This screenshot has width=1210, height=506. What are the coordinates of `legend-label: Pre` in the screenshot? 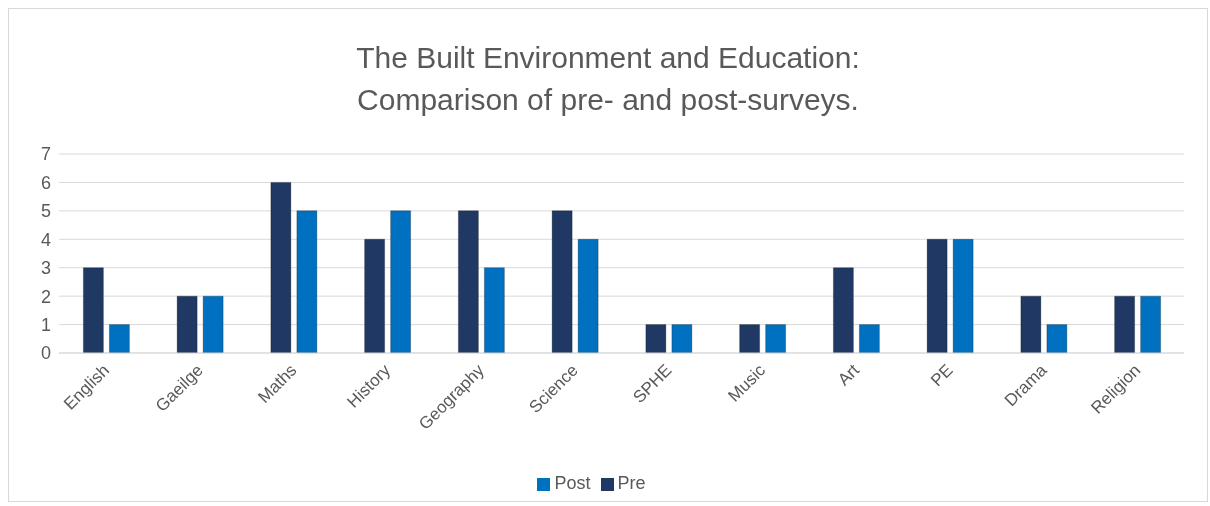 It's located at (631, 483).